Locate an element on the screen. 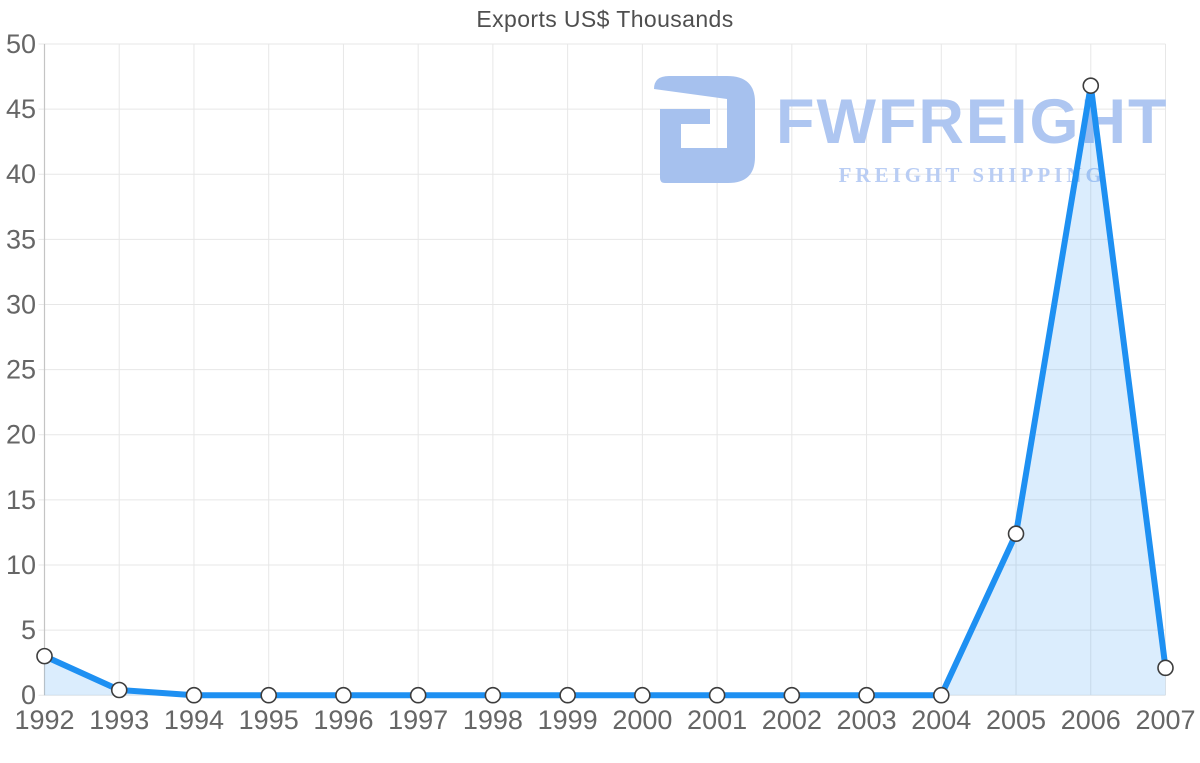  data-point-marker-1997 is located at coordinates (418, 695).